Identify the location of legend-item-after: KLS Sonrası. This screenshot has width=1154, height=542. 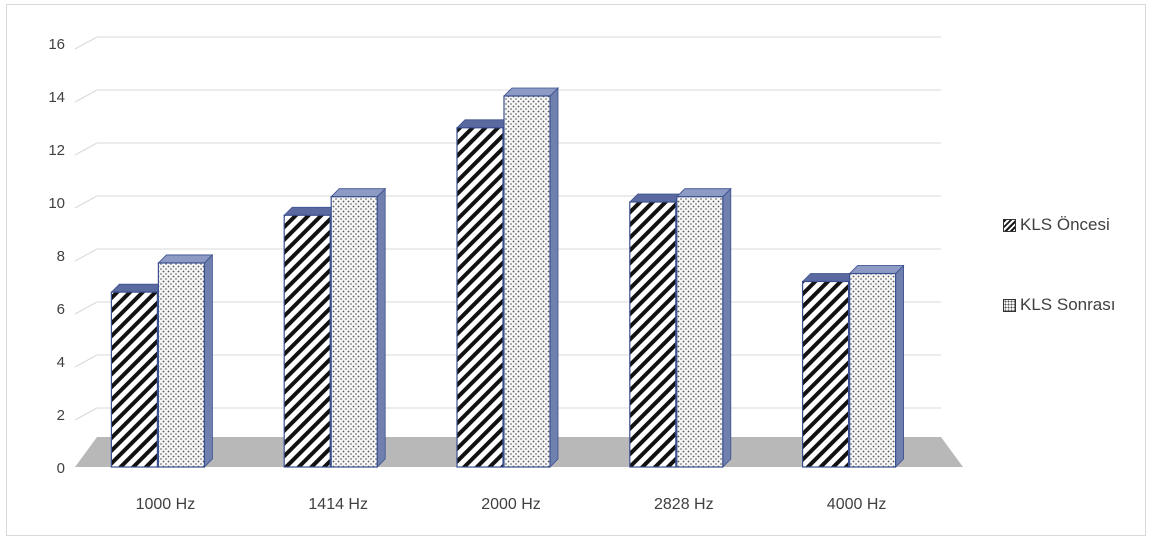
(1078, 305).